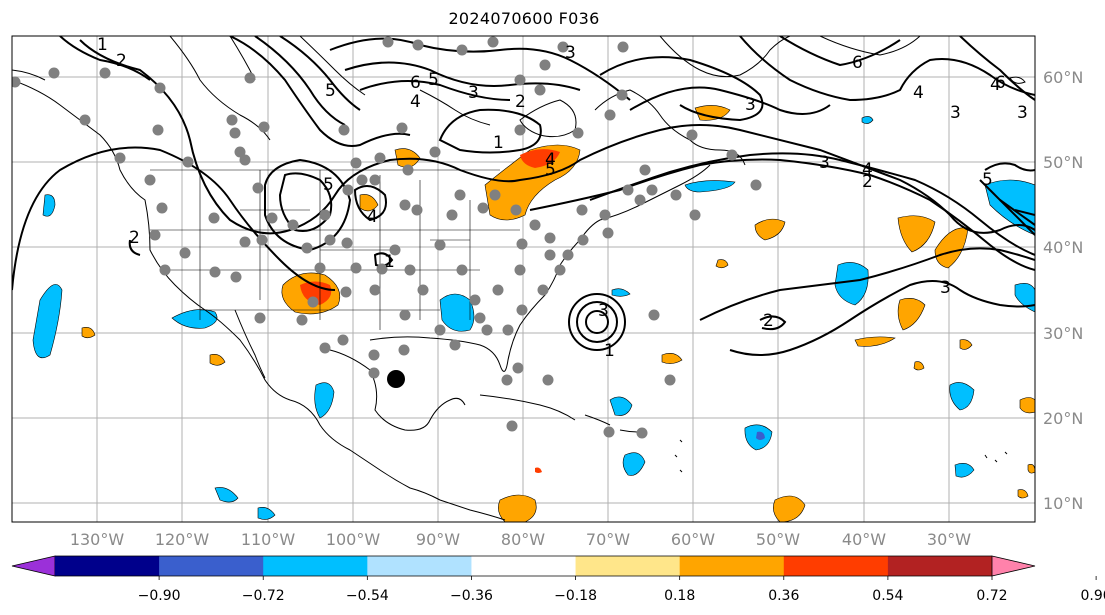 The image size is (1105, 615). What do you see at coordinates (353, 539) in the screenshot?
I see `longitude-label: 100°W` at bounding box center [353, 539].